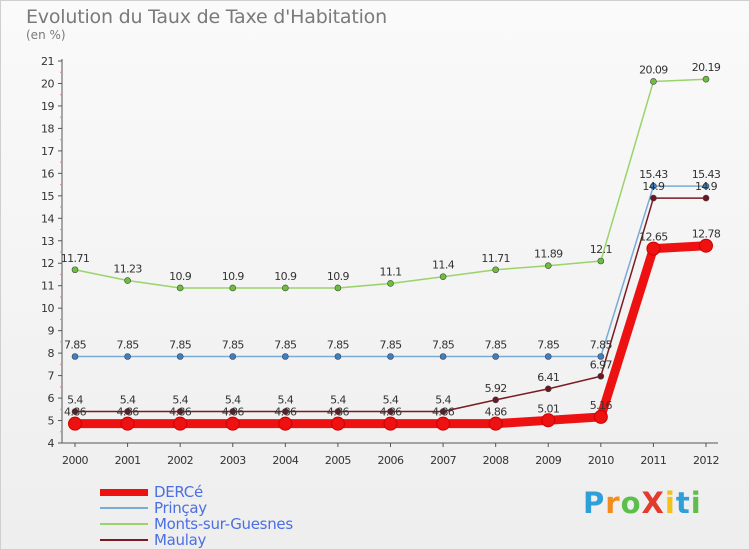  Describe the element at coordinates (495, 258) in the screenshot. I see `data-label: 11.71` at that location.